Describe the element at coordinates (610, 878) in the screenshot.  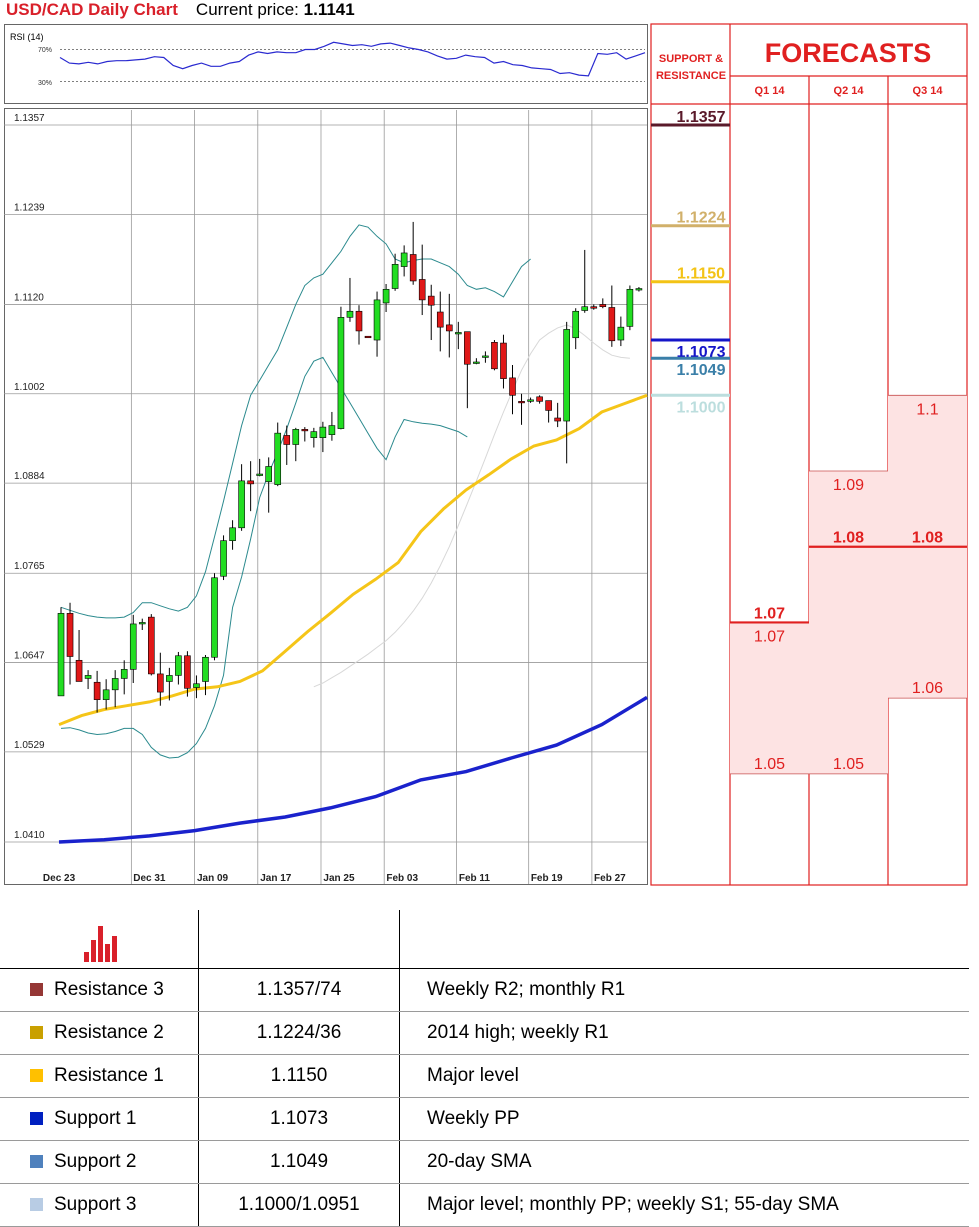
I see `x-tick-label: Feb 27` at that location.